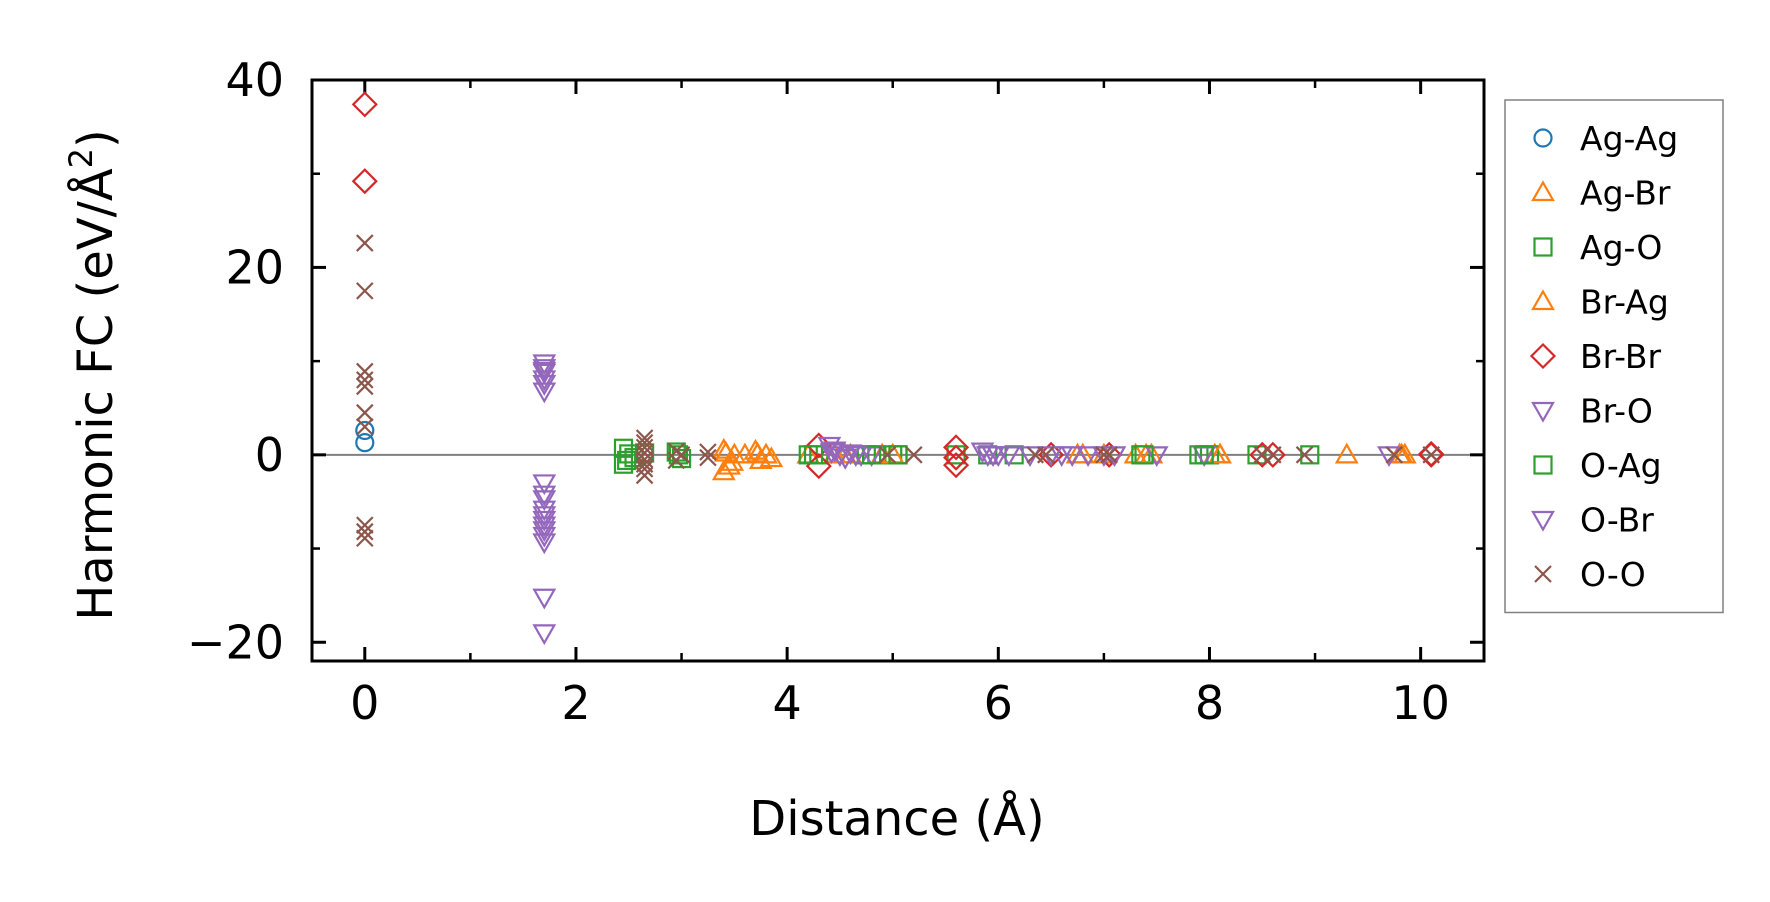 This screenshot has width=1770, height=902. What do you see at coordinates (1624, 302) in the screenshot?
I see `legend-label: Br-Ag` at bounding box center [1624, 302].